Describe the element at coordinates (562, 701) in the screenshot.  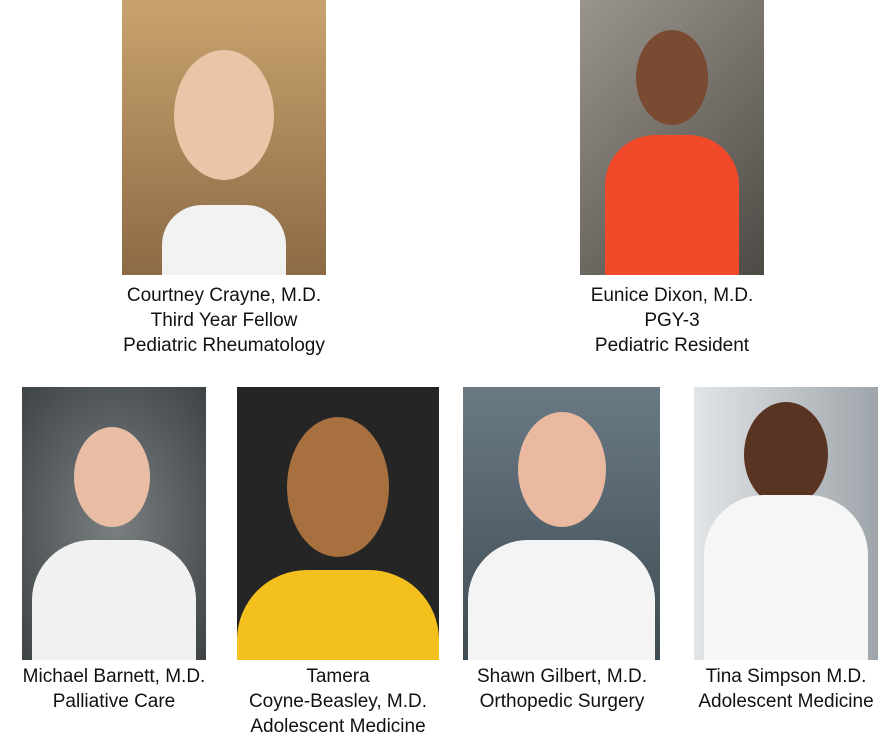
I see `person-title: Orthopedic Surgery` at that location.